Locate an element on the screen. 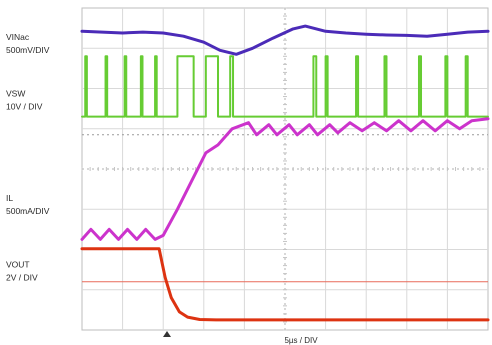 Image resolution: width=492 pixels, height=345 pixels. channel-name-vout: VOUT is located at coordinates (18, 265).